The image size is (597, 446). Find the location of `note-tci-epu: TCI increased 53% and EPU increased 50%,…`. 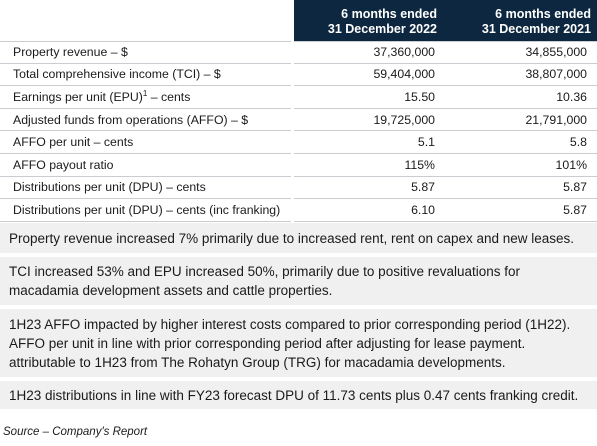

note-tci-epu: TCI increased 53% and EPU increased 50%,… is located at coordinates (298, 281).